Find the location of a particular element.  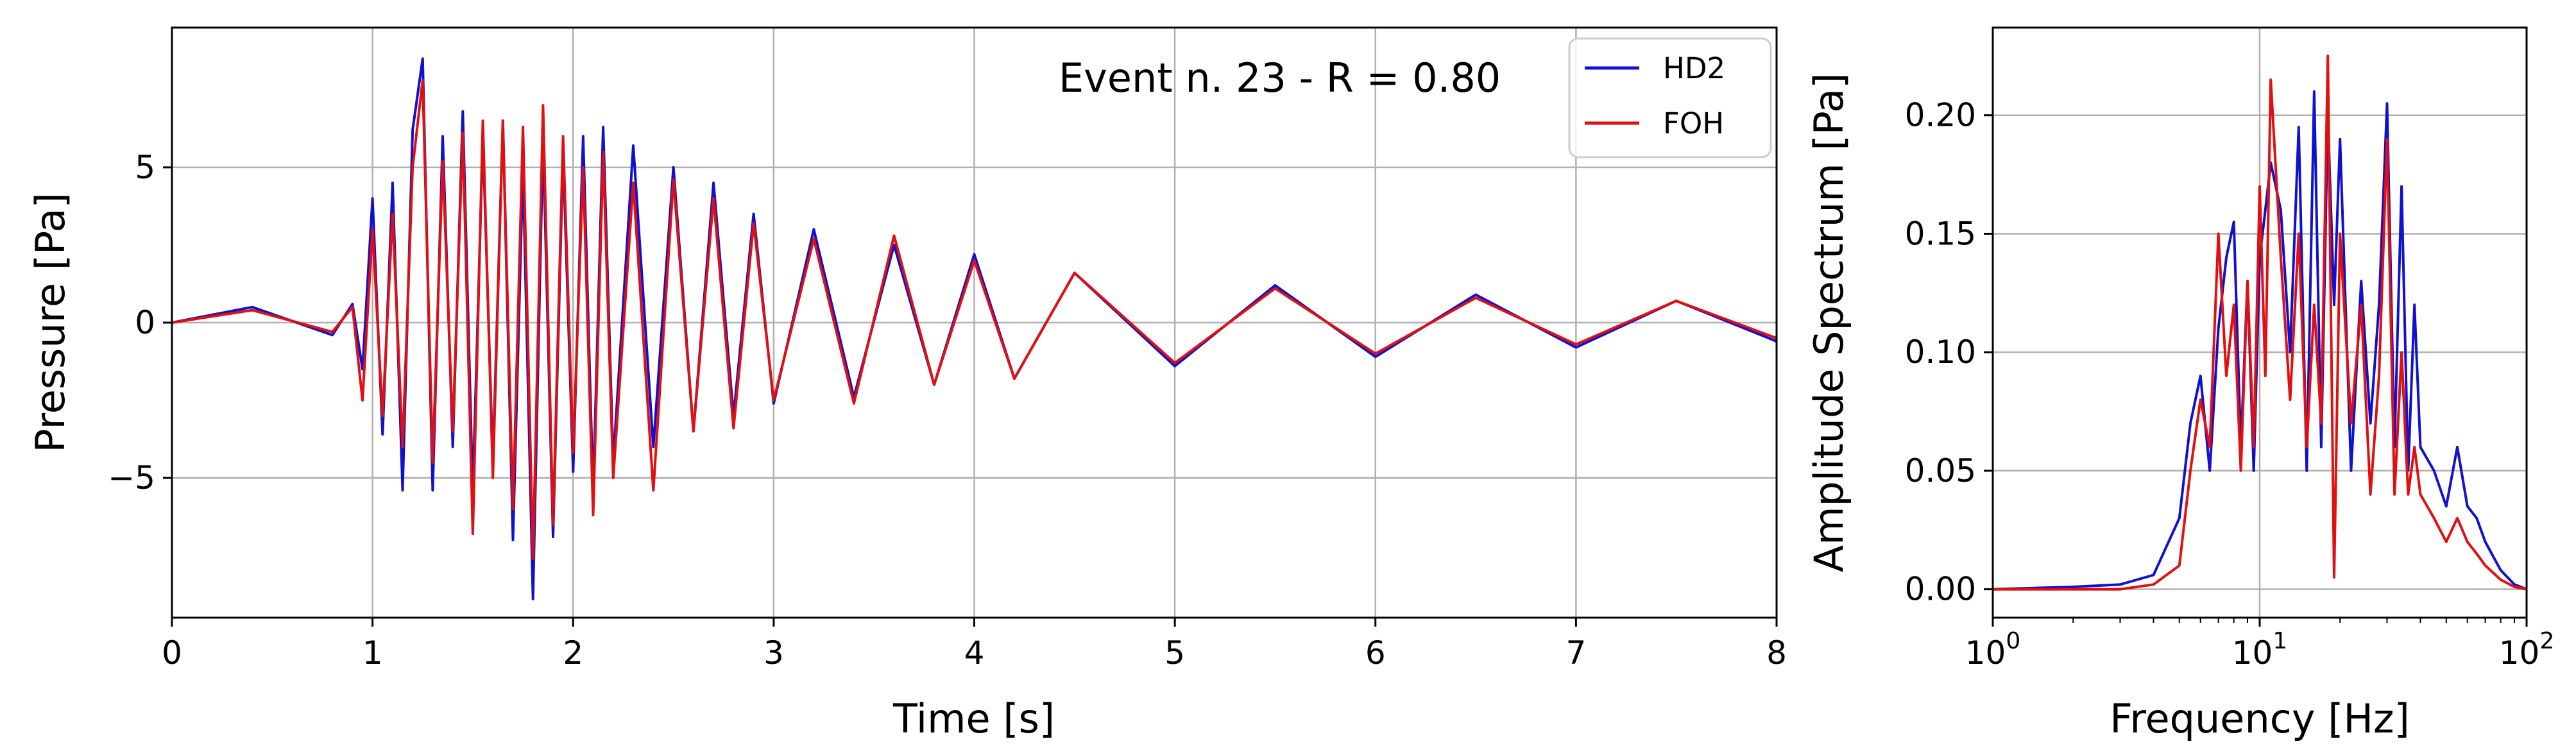

spectrum-xtick-label: 10² is located at coordinates (2527, 650).